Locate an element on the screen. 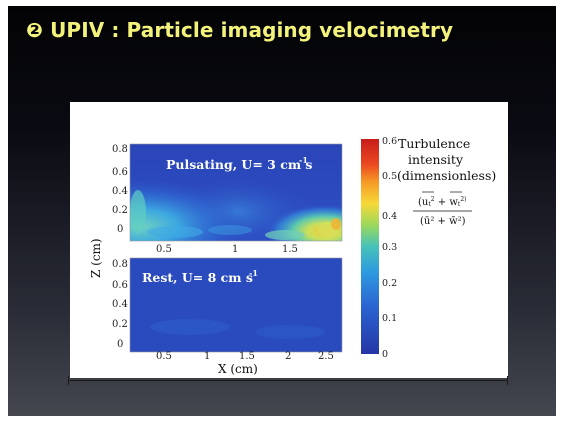  colorbar-tick: 0.4 is located at coordinates (389, 216).